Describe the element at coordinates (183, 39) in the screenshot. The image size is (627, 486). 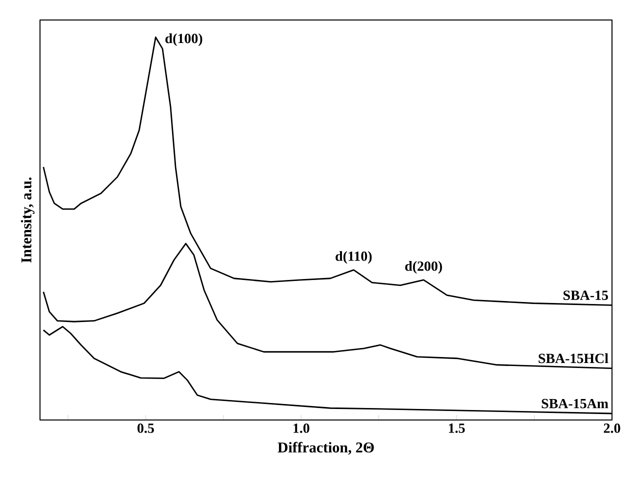
I see `annotation: d(100)` at that location.